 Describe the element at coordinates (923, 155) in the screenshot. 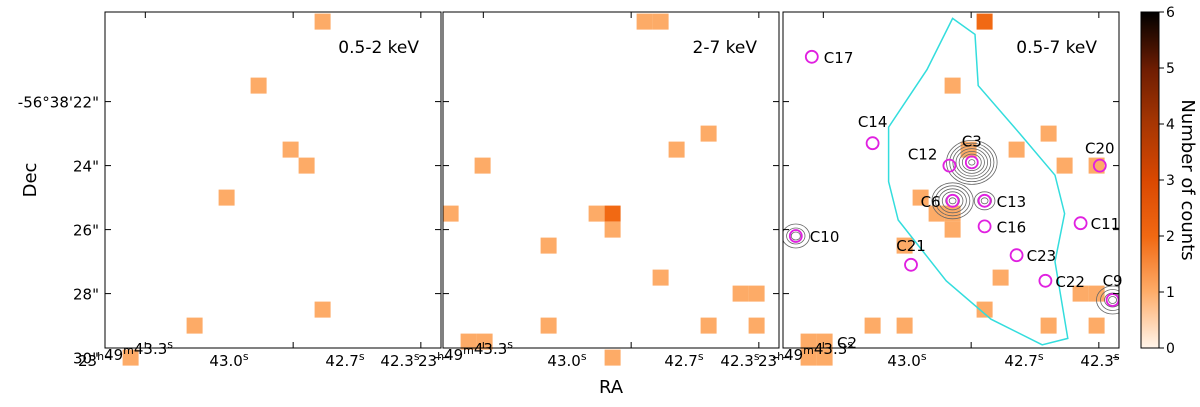

I see `source-label: C12` at that location.